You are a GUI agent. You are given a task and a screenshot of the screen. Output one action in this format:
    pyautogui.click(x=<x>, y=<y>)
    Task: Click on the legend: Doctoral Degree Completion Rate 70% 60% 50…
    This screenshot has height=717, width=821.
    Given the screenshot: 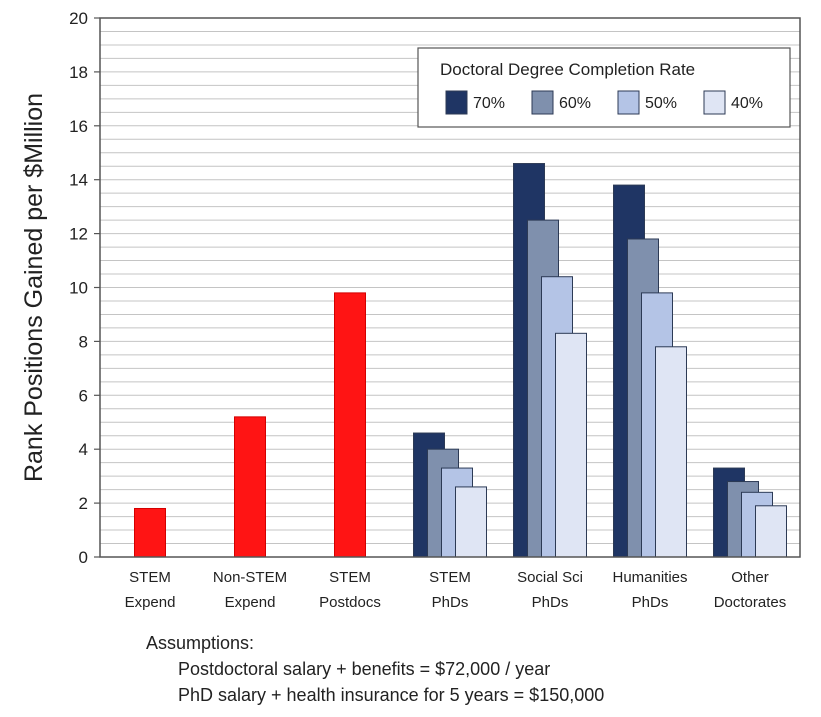 What is the action you would take?
    pyautogui.click(x=604, y=87)
    